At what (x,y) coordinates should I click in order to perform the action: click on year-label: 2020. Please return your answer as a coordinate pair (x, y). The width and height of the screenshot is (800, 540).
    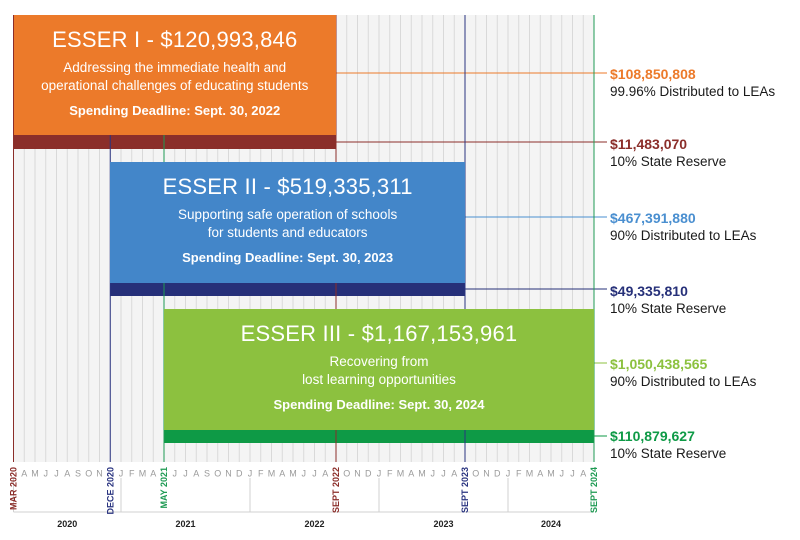
    Looking at the image, I should click on (67, 524).